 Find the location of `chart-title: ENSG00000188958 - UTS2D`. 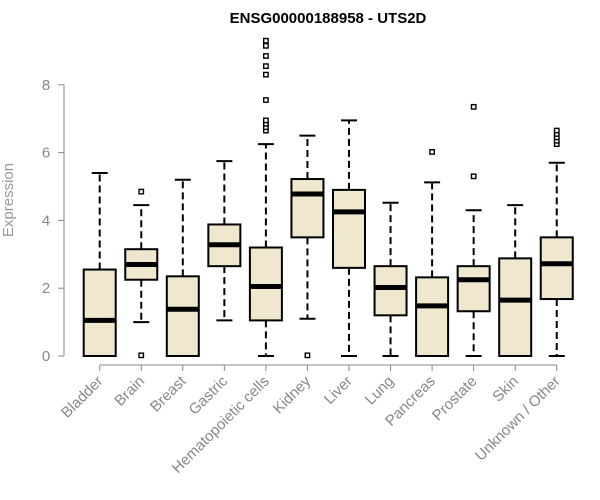

chart-title: ENSG00000188958 - UTS2D is located at coordinates (328, 18).